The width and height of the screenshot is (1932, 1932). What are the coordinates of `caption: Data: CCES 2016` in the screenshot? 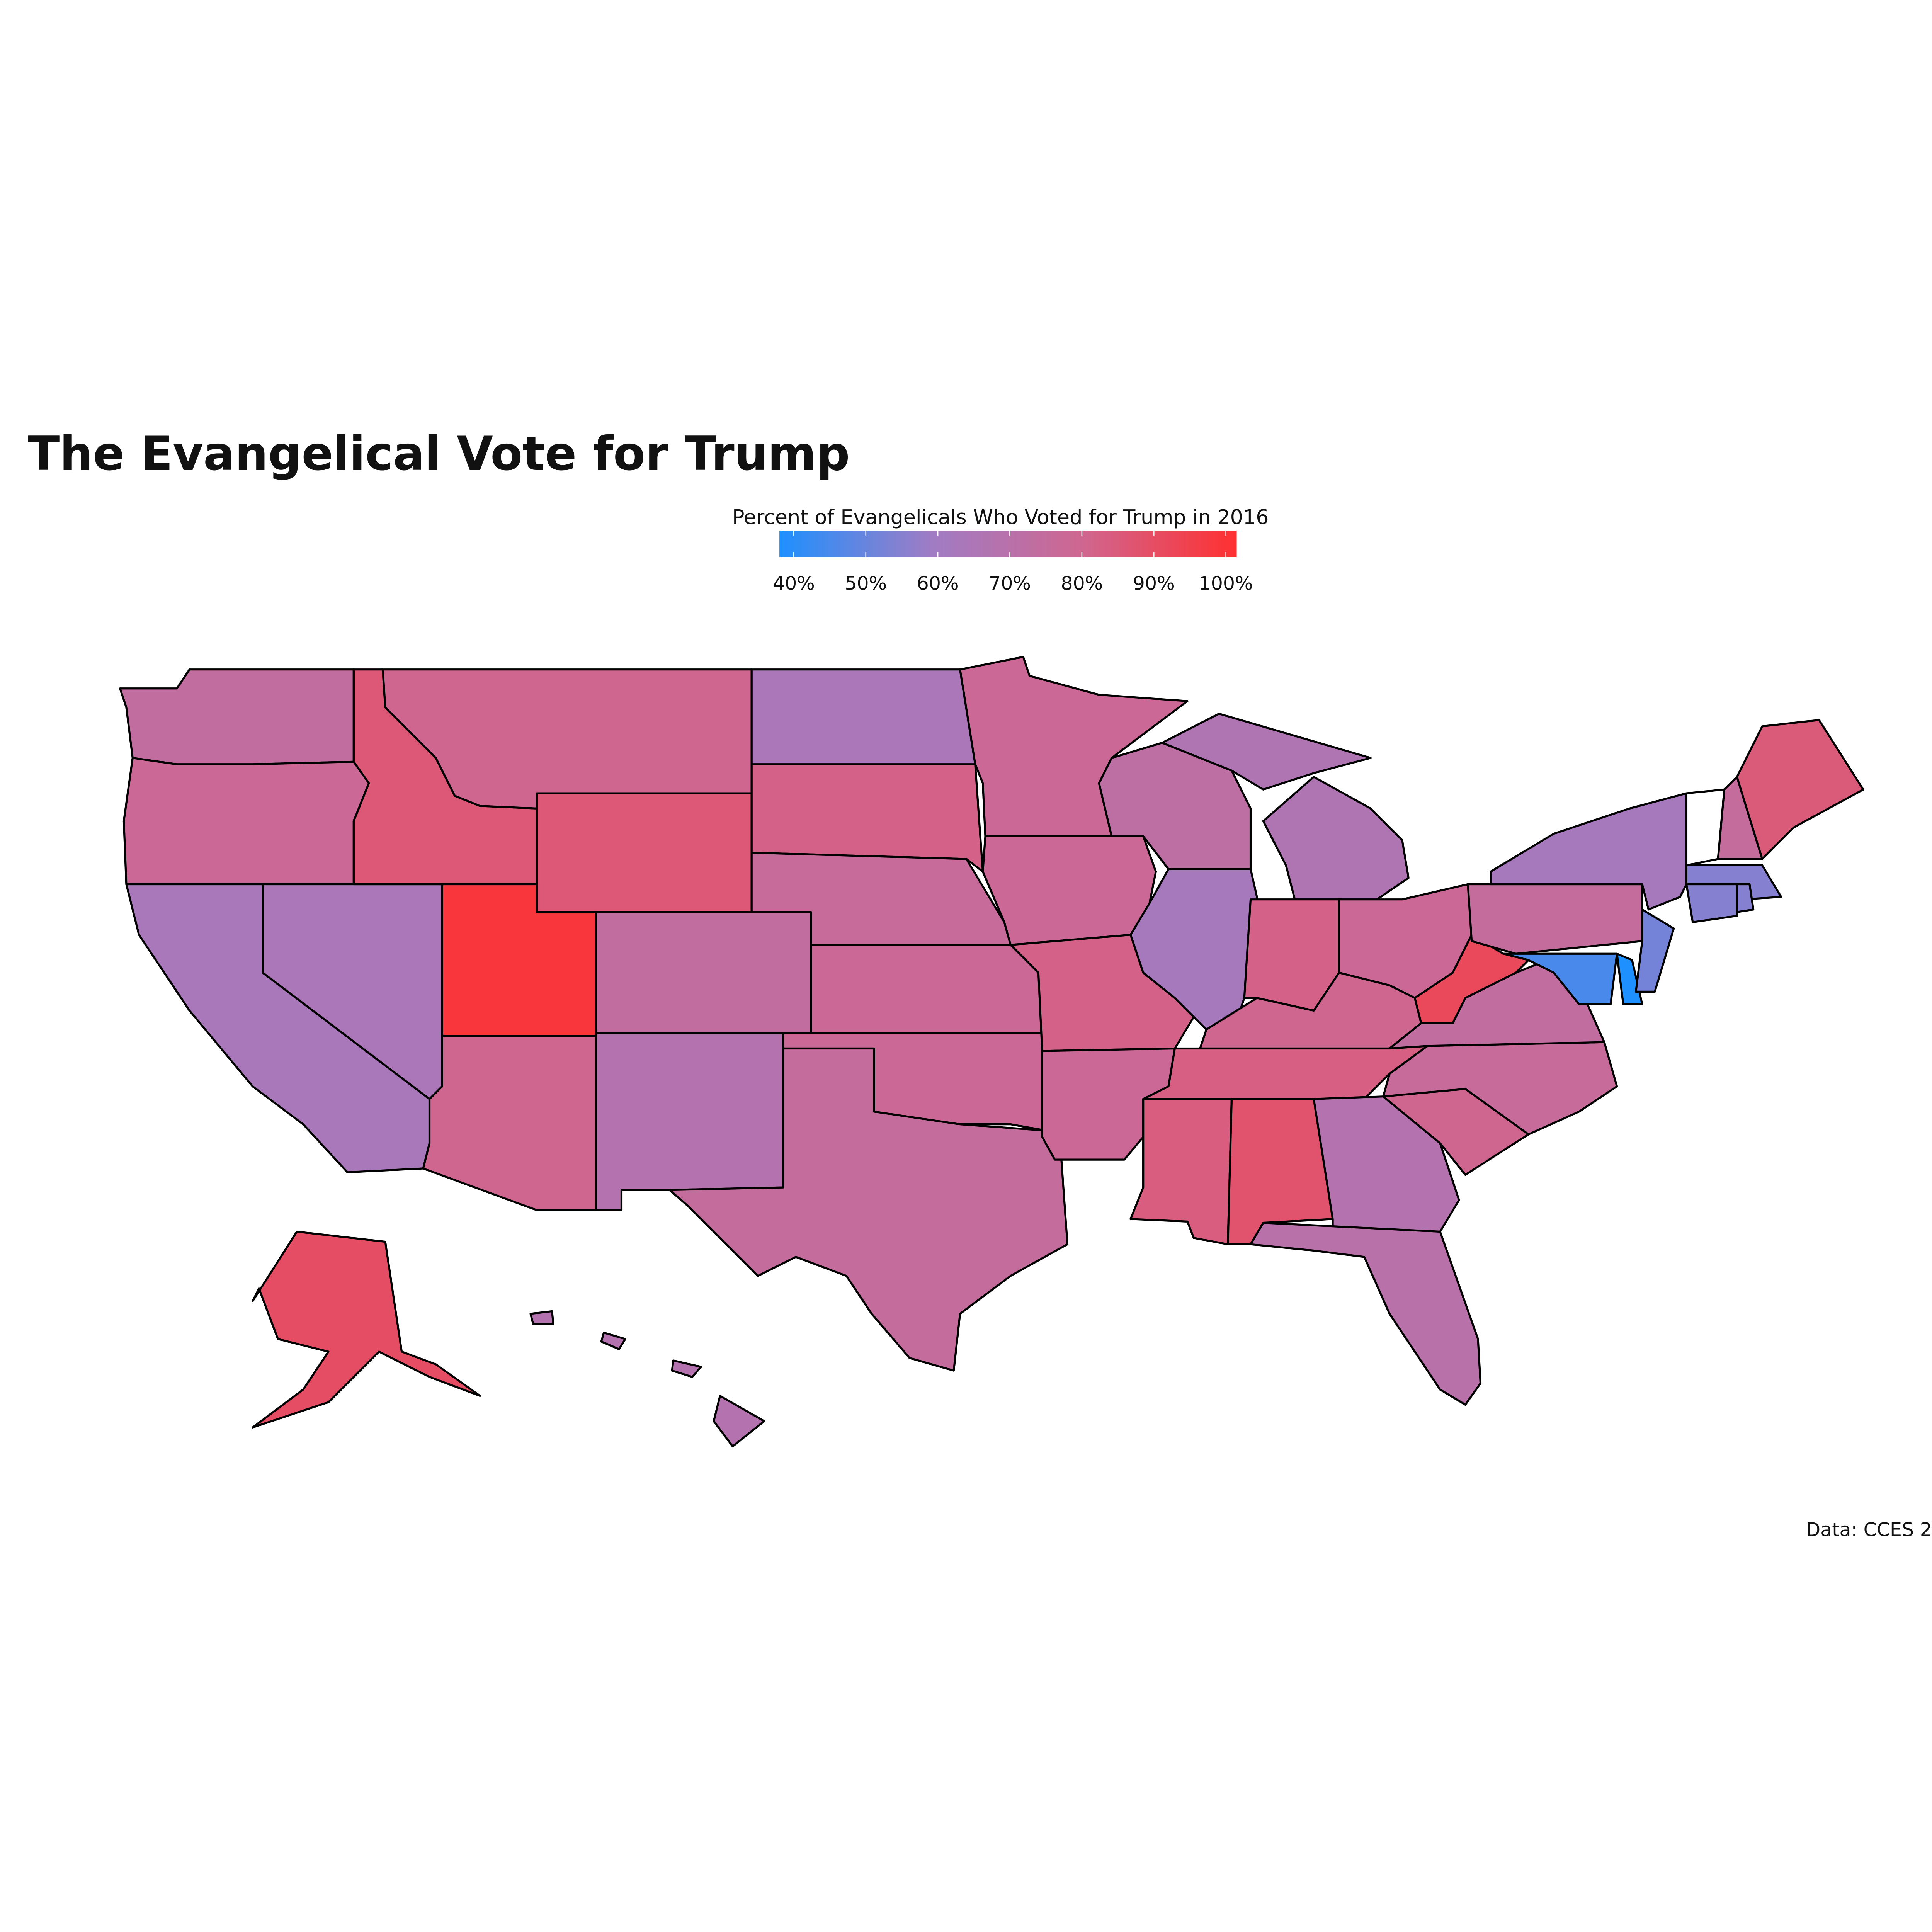 It's located at (1869, 1530).